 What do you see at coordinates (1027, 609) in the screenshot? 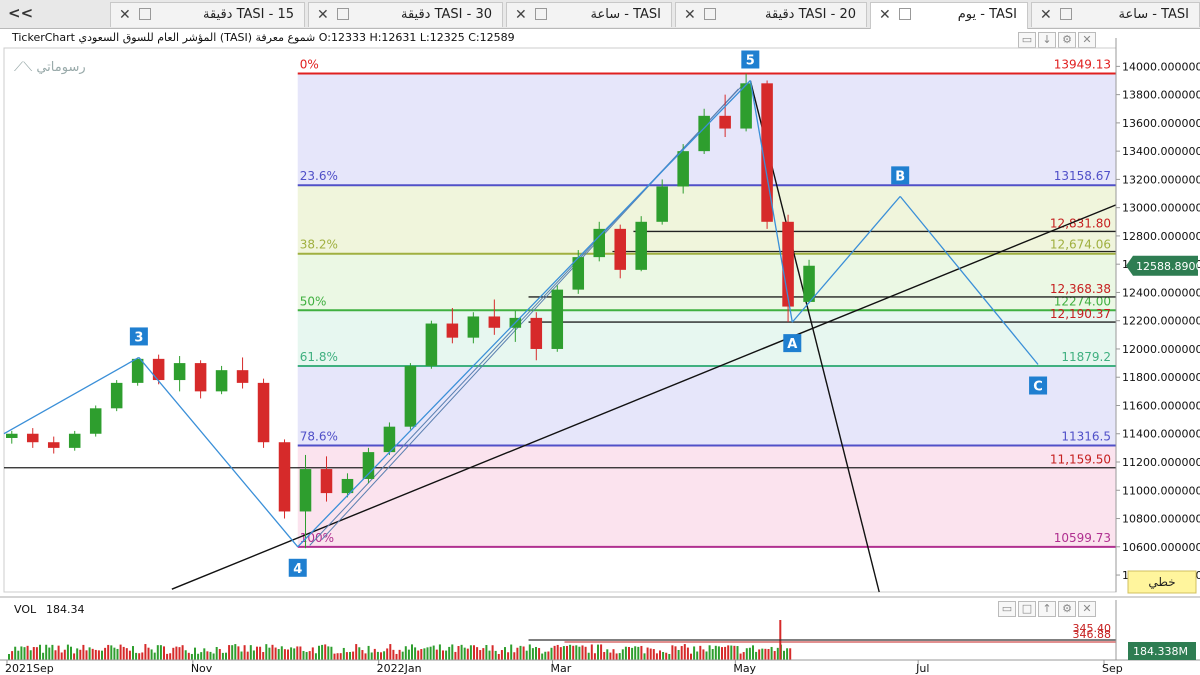
I see `maximize-icon: □` at bounding box center [1027, 609].